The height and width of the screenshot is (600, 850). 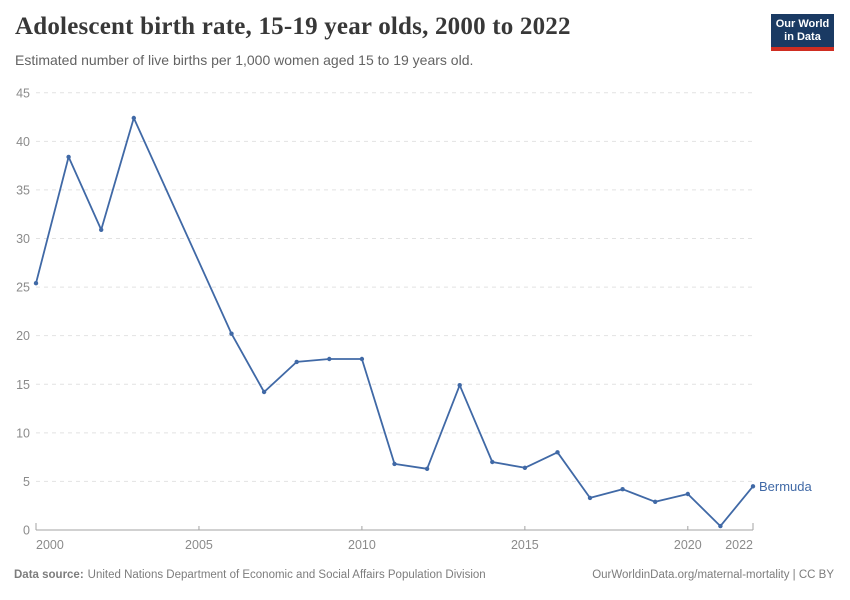 I want to click on x-tick-label: 2022, so click(x=739, y=545).